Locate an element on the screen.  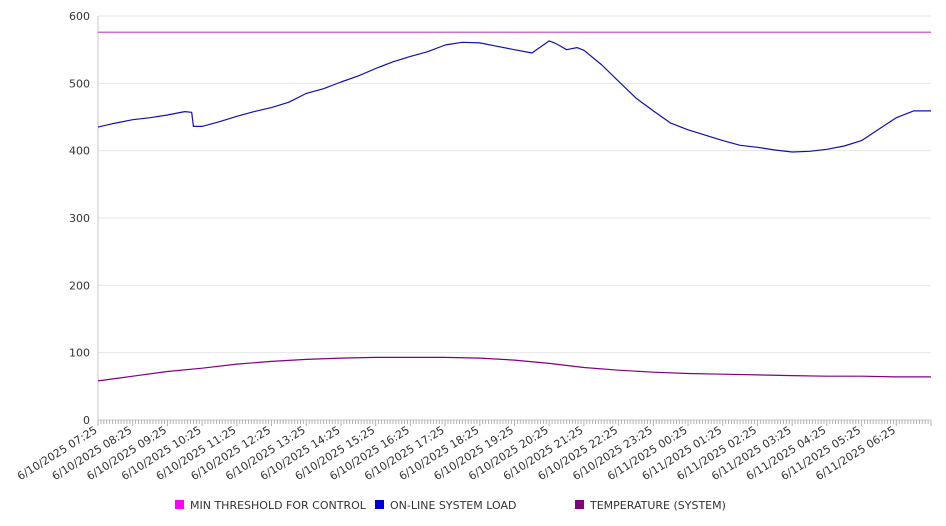
legend-label: ON-LINE SYSTEM LOAD is located at coordinates (453, 505).